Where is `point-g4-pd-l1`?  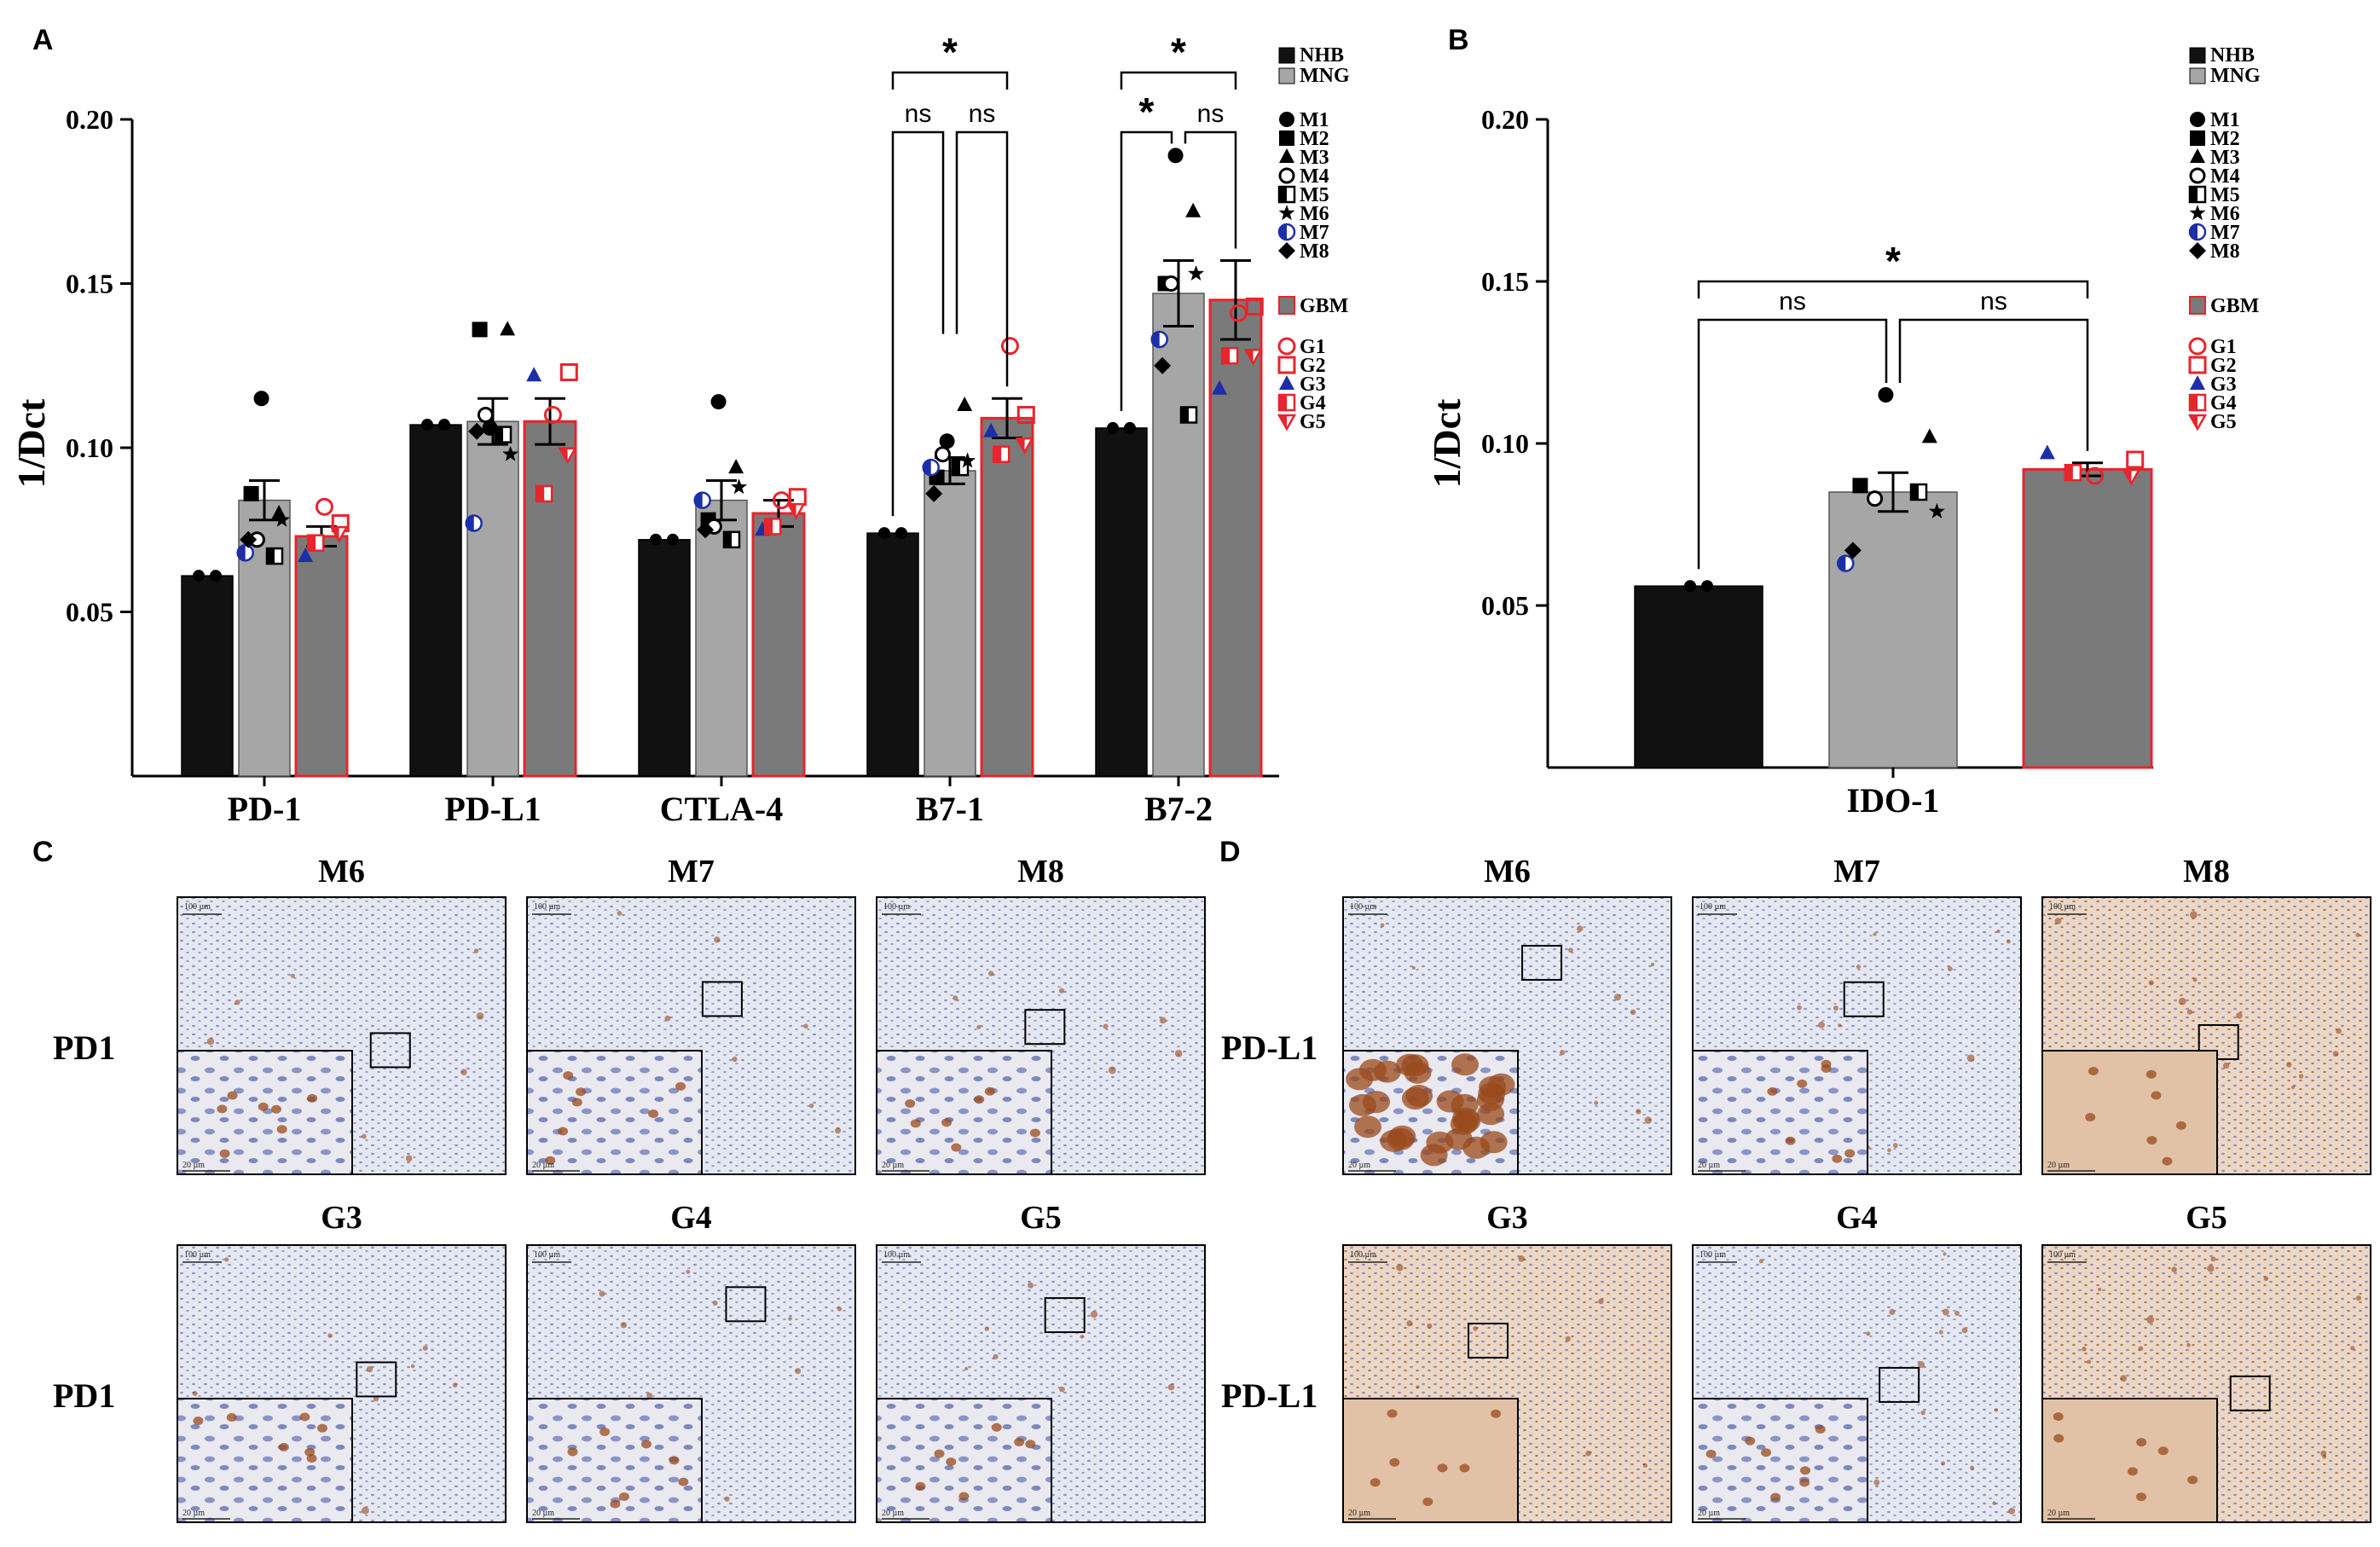
point-g4-pd-l1 is located at coordinates (544, 493).